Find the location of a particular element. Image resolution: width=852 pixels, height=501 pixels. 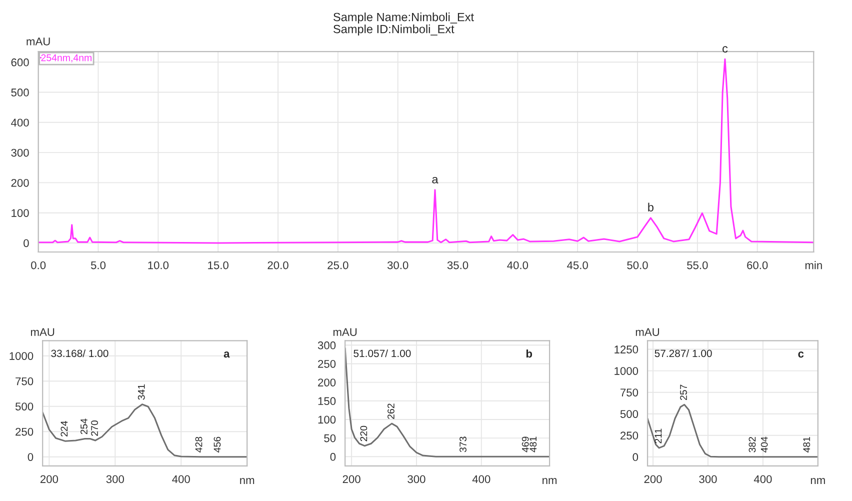

annotation: 211 is located at coordinates (658, 436).